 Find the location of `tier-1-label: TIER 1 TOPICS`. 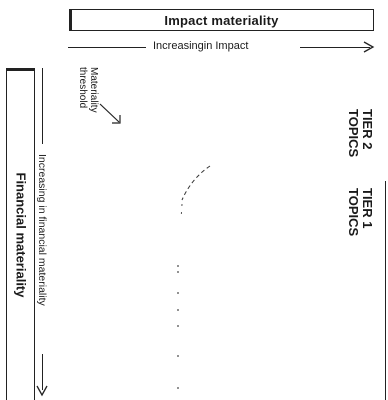

tier-1-label: TIER 1 TOPICS is located at coordinates (360, 212).